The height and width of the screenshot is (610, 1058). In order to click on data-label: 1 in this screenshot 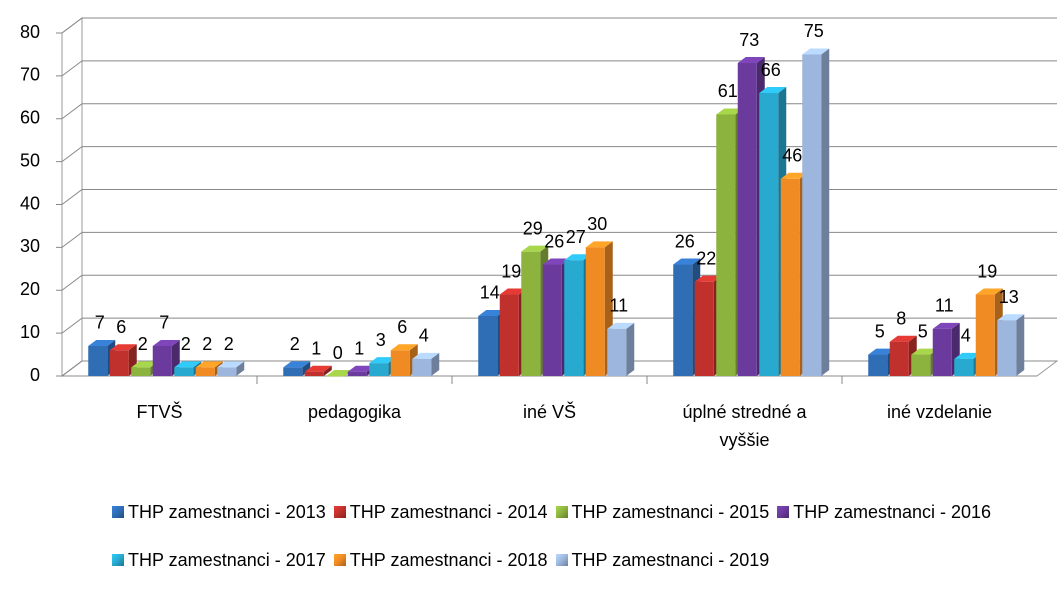, I will do `click(359, 348)`.